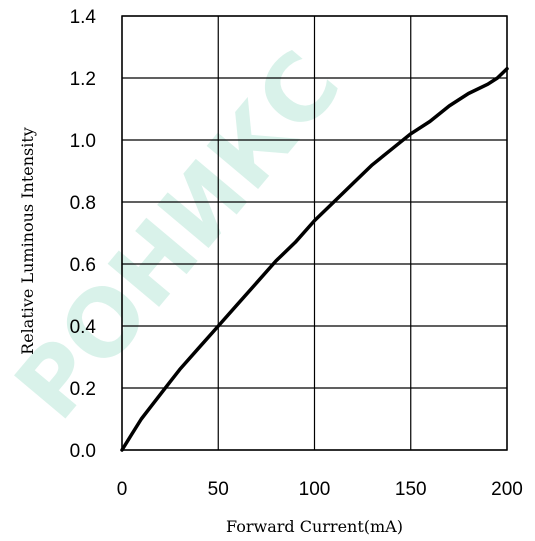 This screenshot has height=541, width=535. Describe the element at coordinates (83, 451) in the screenshot. I see `y-tick-label: 0.0` at that location.